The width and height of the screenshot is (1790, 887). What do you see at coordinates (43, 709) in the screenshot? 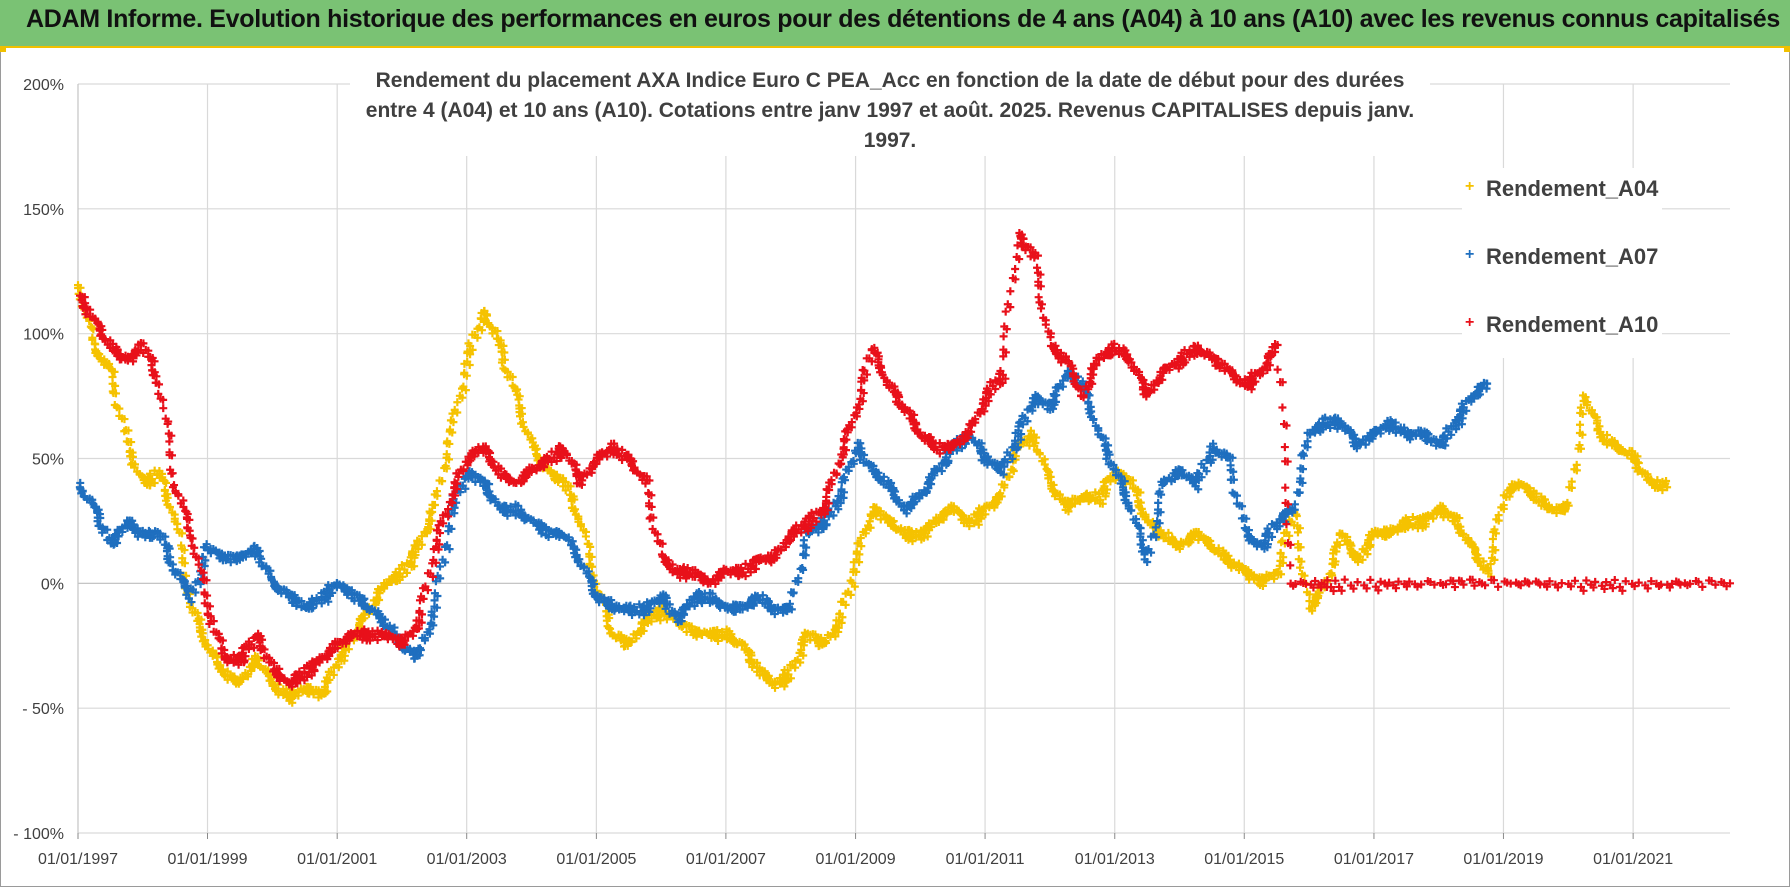
I see `y-tick-label: - 50%` at bounding box center [43, 709].